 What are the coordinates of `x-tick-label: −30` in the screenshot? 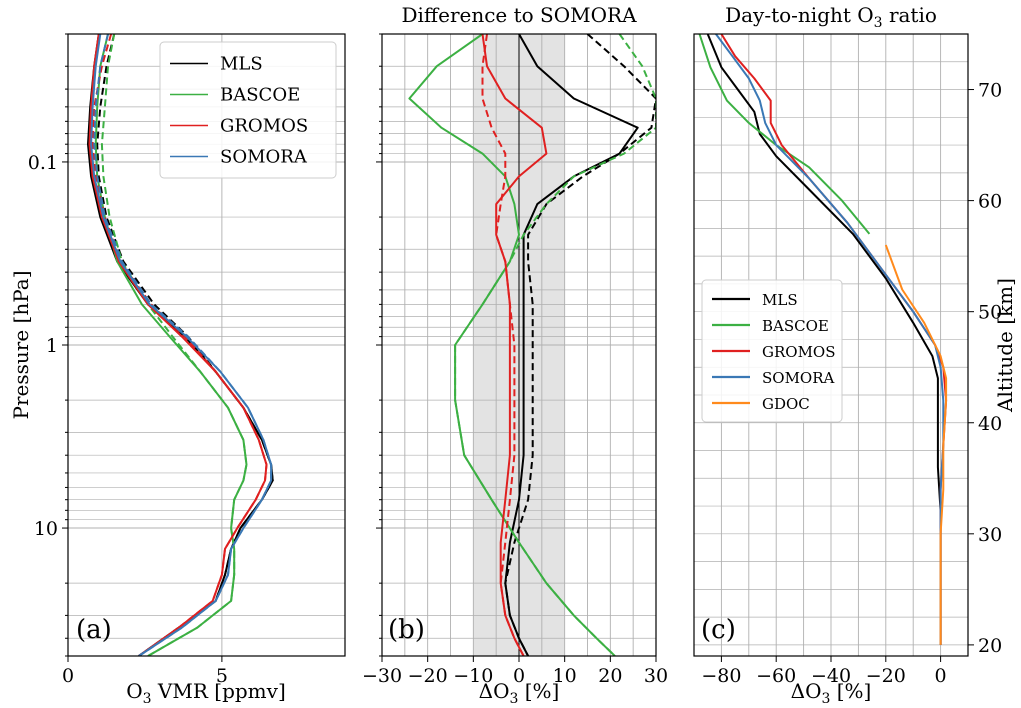 It's located at (382, 676).